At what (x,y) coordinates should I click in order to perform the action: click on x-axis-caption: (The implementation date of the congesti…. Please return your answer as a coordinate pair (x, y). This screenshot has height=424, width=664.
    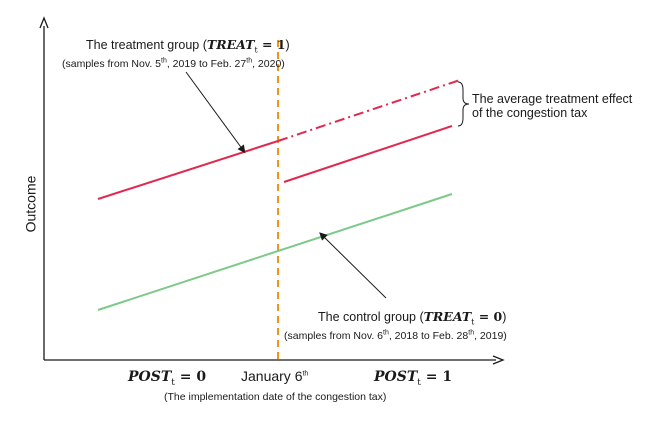
    Looking at the image, I should click on (275, 397).